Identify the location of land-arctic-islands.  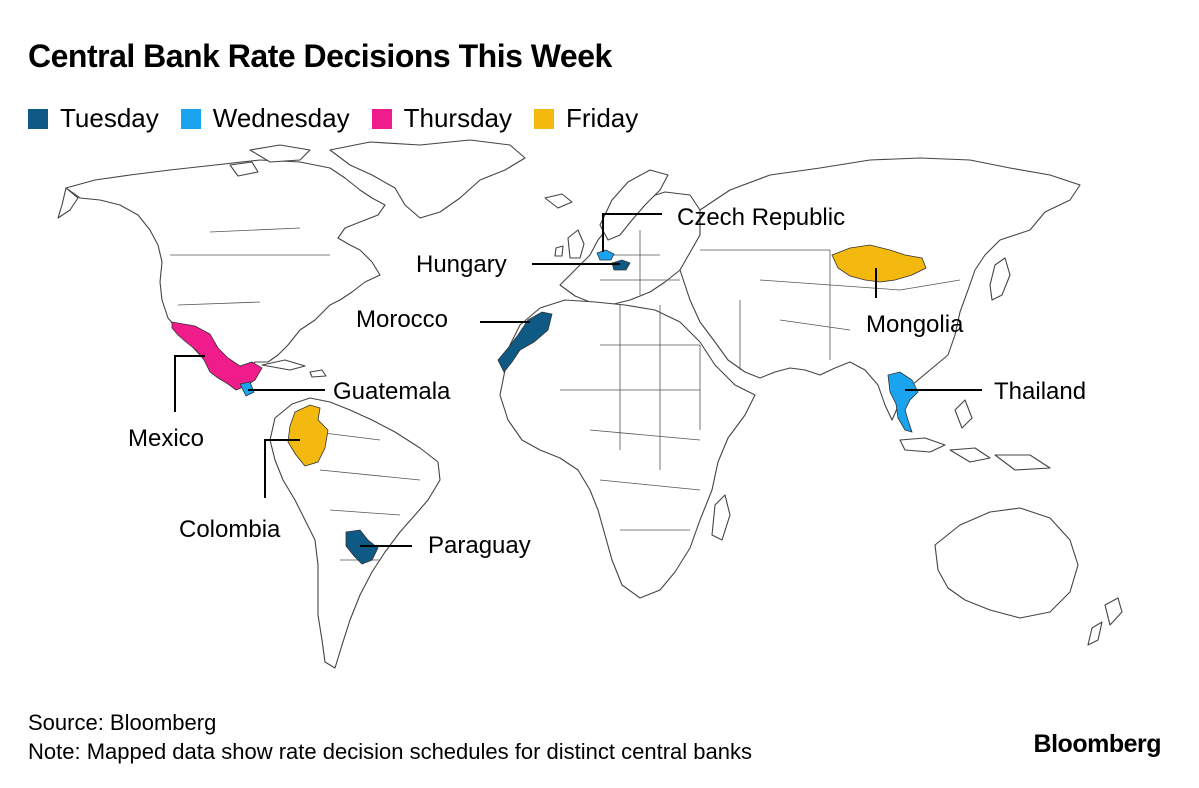
(270, 160).